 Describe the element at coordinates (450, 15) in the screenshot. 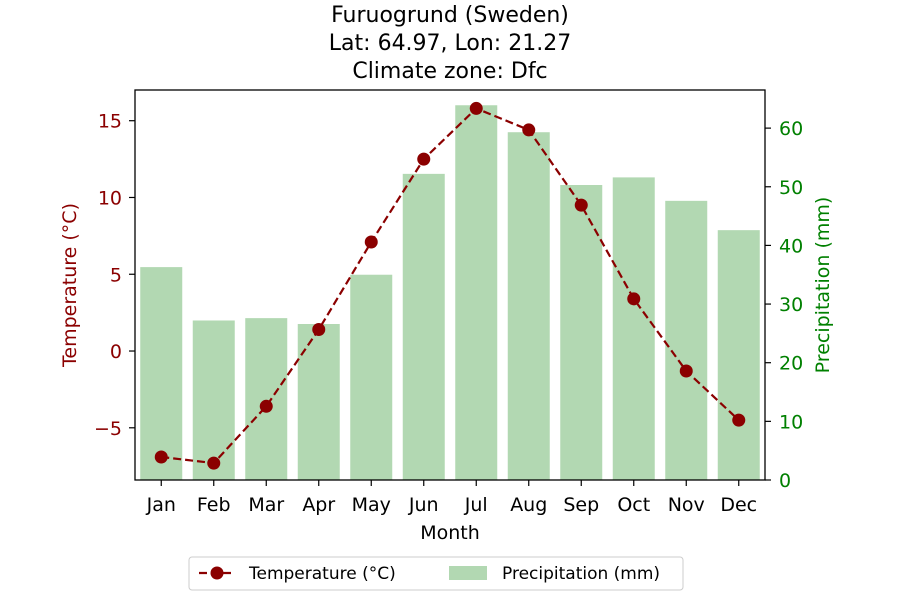

I see `title-line: Furuogrund (Sweden)` at that location.